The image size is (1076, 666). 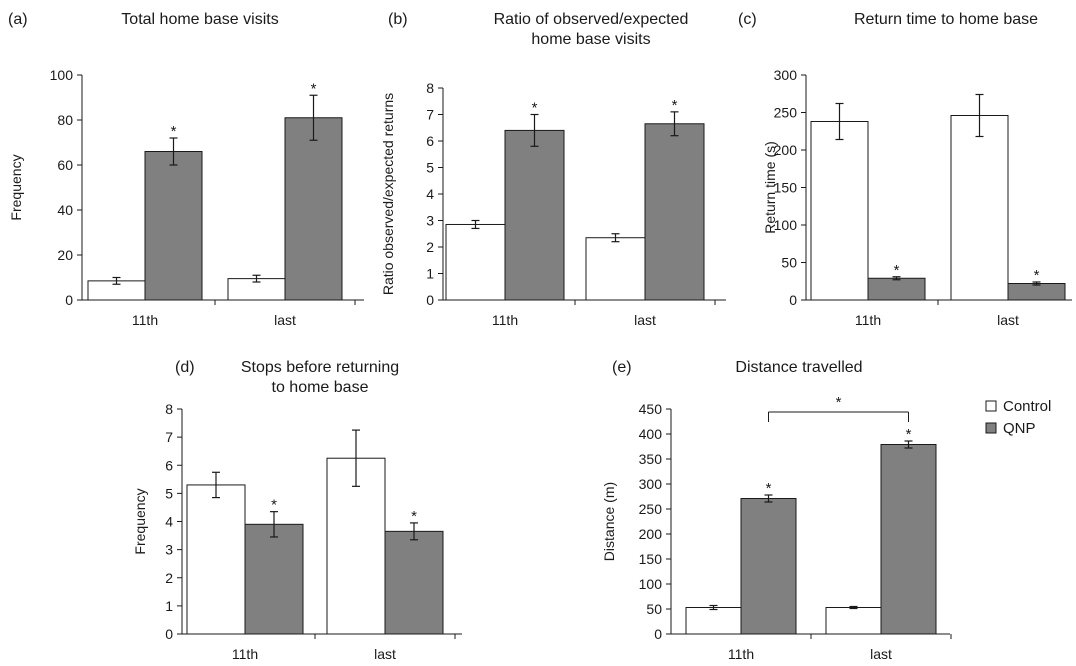 What do you see at coordinates (320, 387) in the screenshot?
I see `panel4-title-line-2: to home base` at bounding box center [320, 387].